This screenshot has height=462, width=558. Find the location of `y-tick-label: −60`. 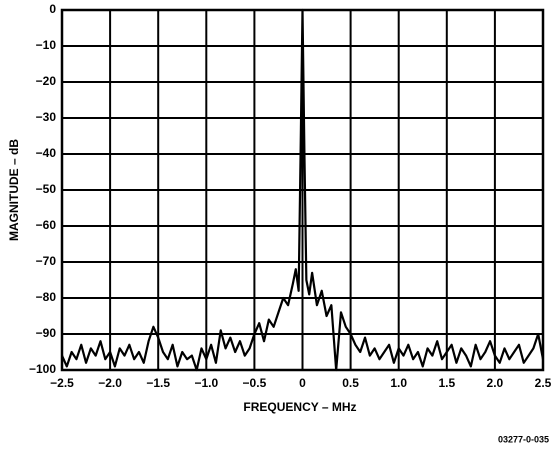

y-tick-label: −60 is located at coordinates (46, 225).